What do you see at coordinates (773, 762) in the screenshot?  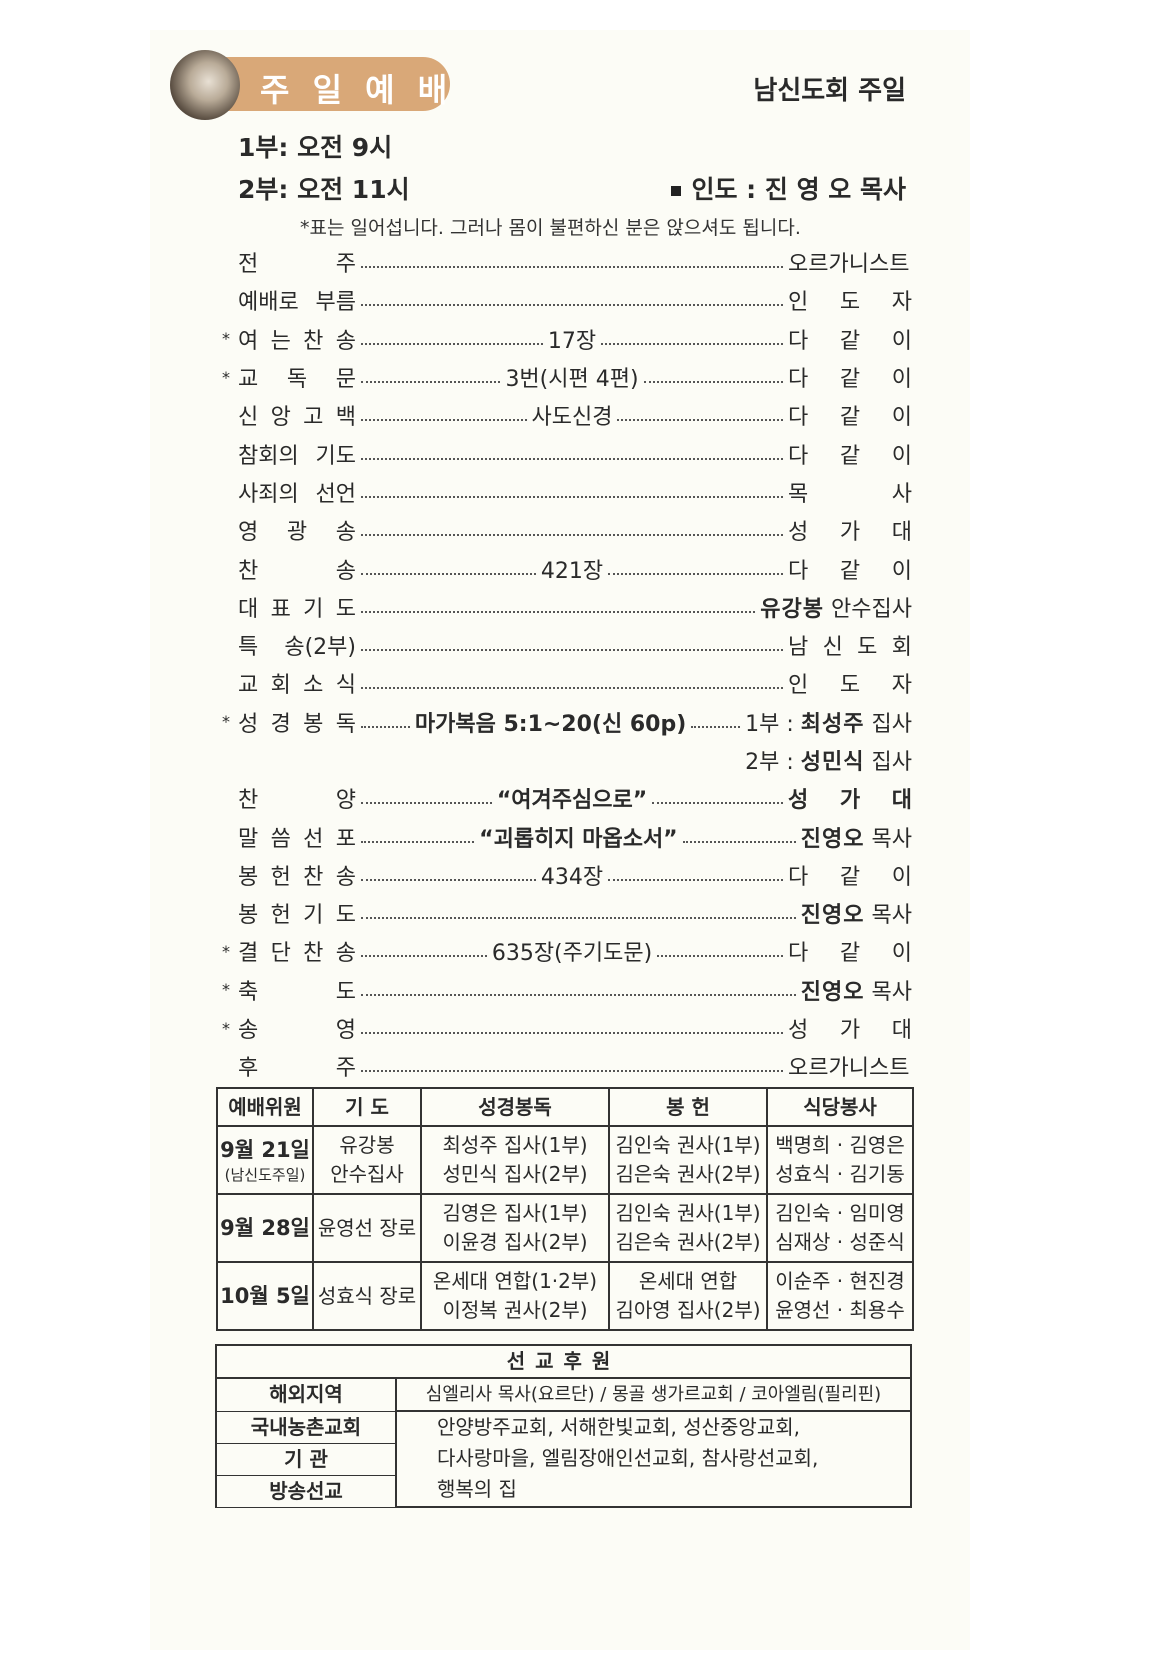 I see `performer-prefix: 2부 :` at bounding box center [773, 762].